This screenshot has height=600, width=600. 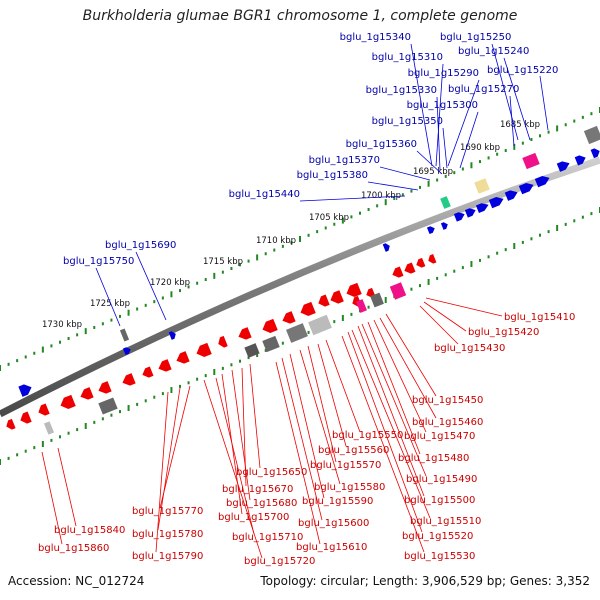 I want to click on gene-label: bglu_1g15600, so click(x=333, y=523).